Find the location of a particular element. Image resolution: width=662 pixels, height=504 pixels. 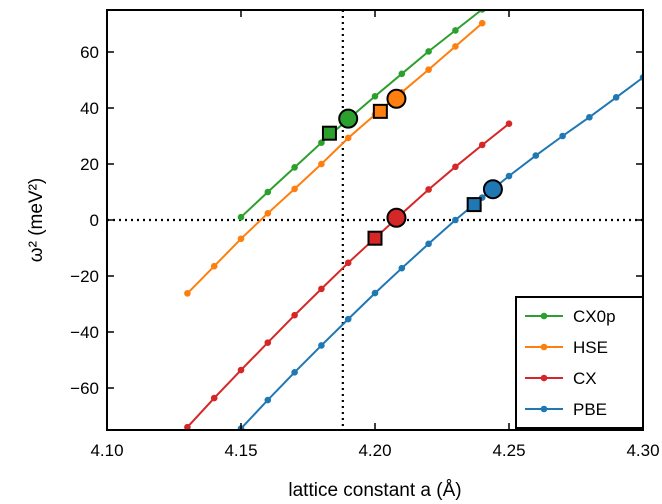

legend: CX0p HSE CX PBE is located at coordinates (579, 362).